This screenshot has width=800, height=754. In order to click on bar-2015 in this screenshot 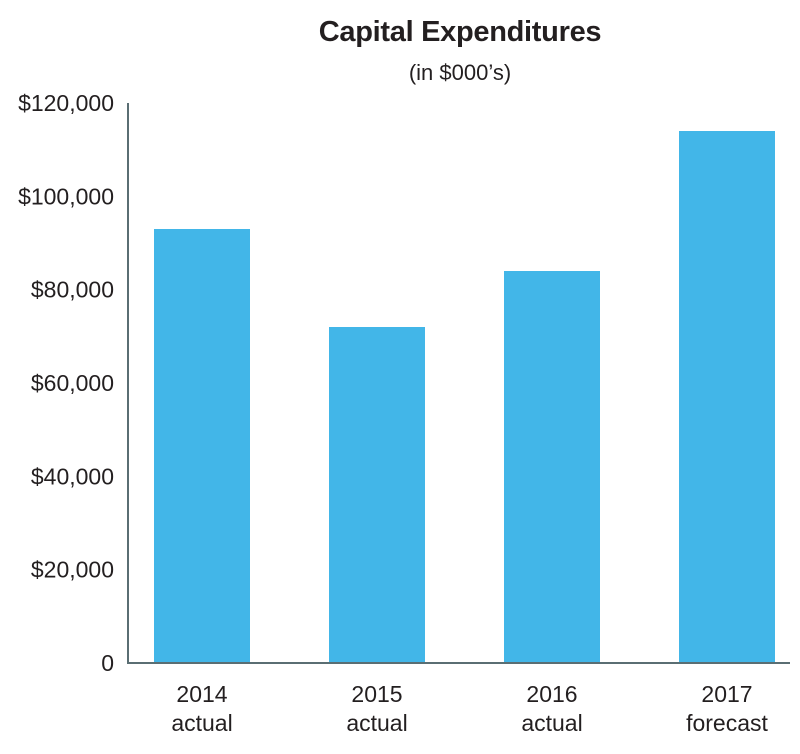, I will do `click(377, 495)`.